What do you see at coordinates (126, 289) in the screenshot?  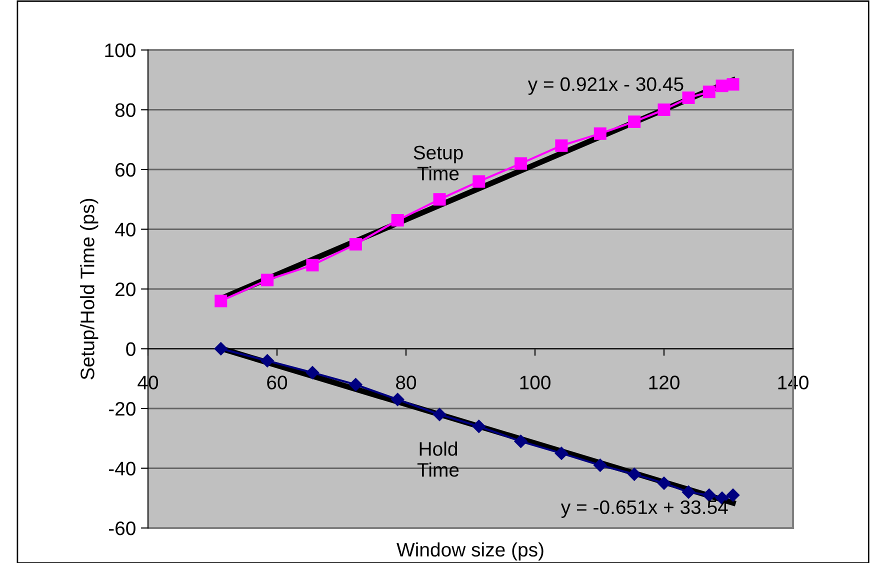 I see `y-tick-label: 20` at bounding box center [126, 289].